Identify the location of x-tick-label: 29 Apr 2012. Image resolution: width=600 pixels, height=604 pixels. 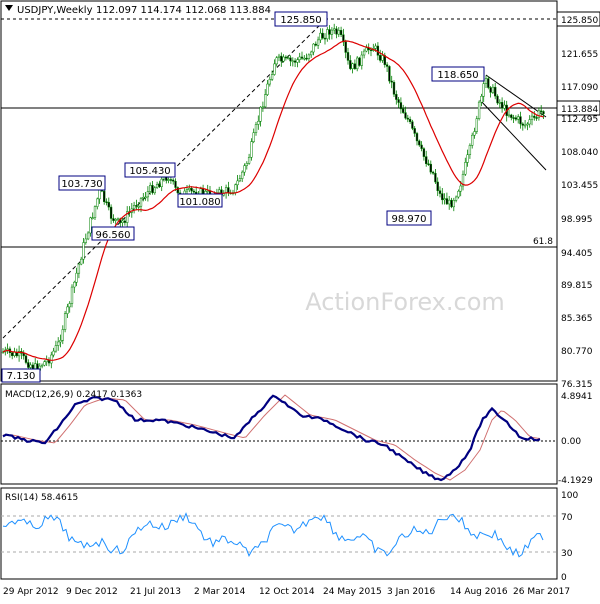
(31, 592).